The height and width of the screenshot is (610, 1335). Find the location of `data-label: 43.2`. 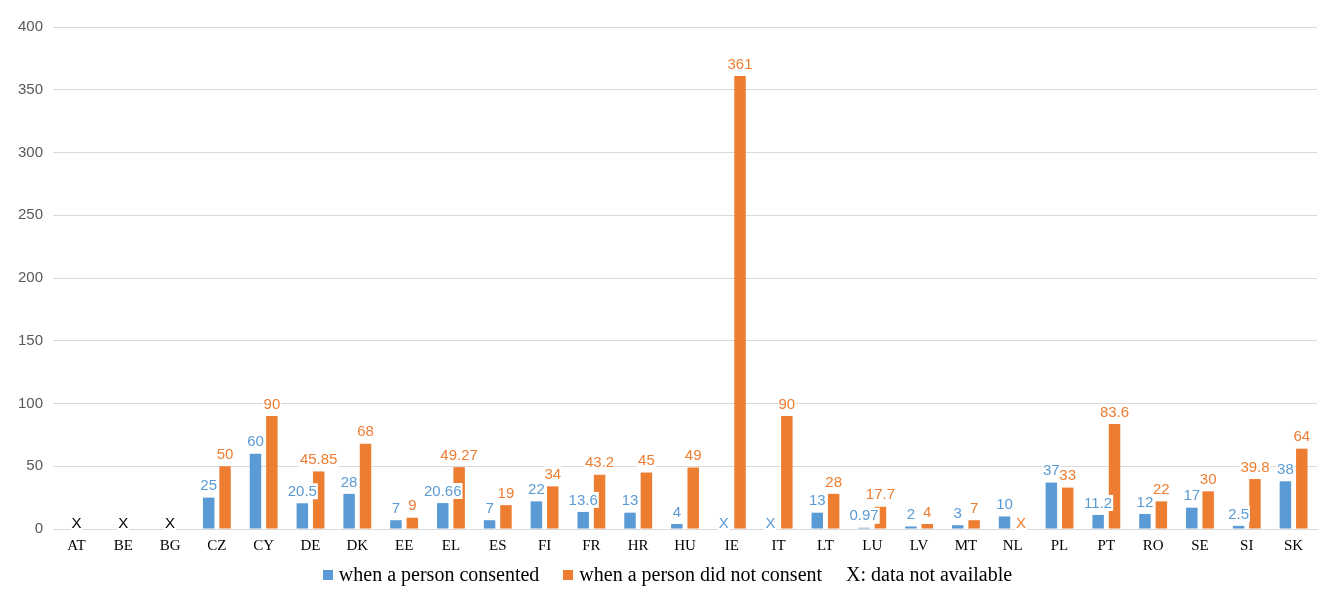

data-label: 43.2 is located at coordinates (599, 462).